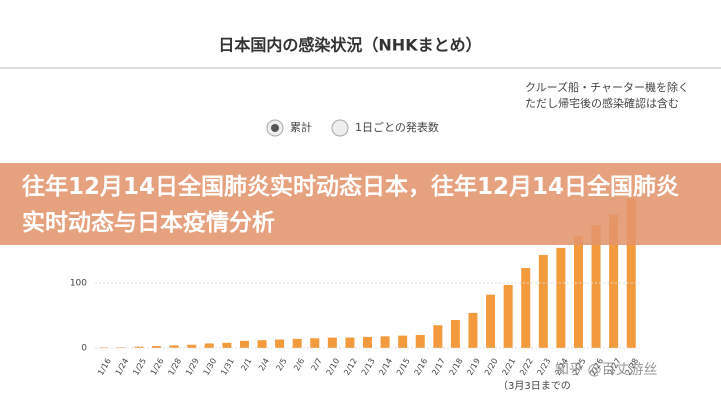 This screenshot has width=721, height=400. What do you see at coordinates (508, 367) in the screenshot?
I see `x-tick-label: 2/21` at bounding box center [508, 367].